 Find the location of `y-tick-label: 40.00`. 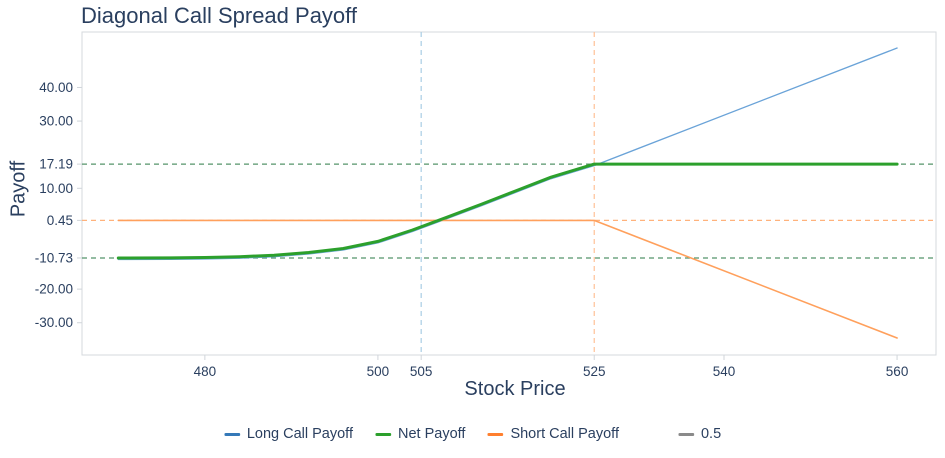

y-tick-label: 40.00 is located at coordinates (56, 87).